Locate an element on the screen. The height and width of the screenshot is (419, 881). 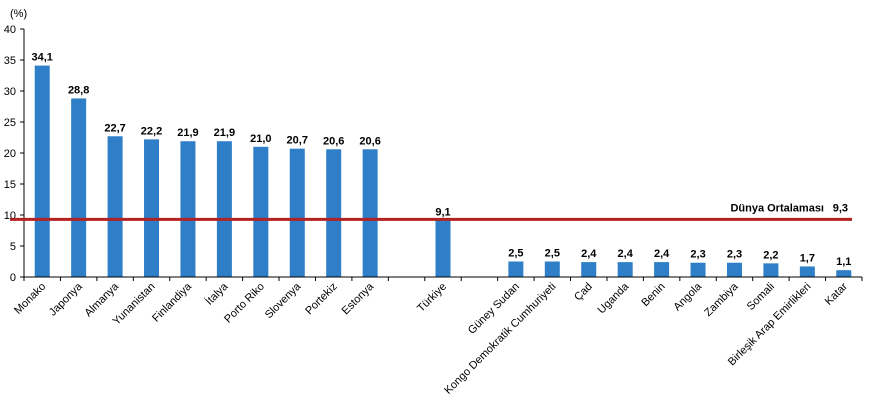
category-label: Uganda is located at coordinates (614, 298).